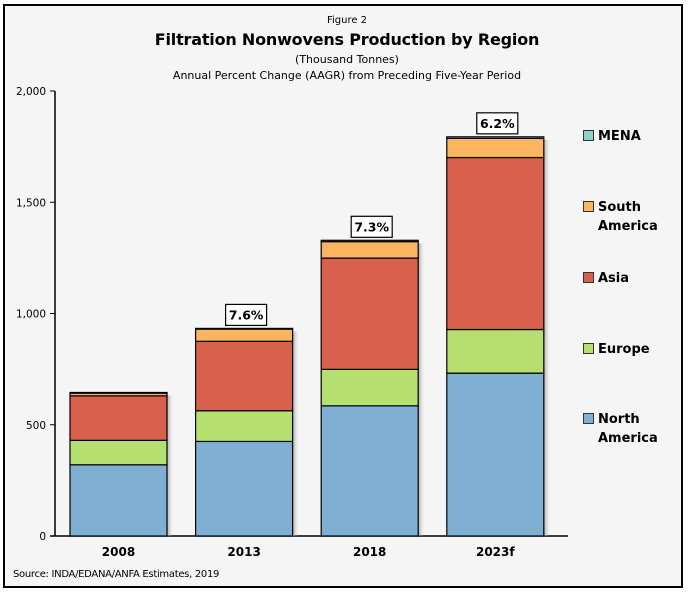 The width and height of the screenshot is (694, 598). What do you see at coordinates (31, 203) in the screenshot?
I see `y-tick-label: 1,500` at bounding box center [31, 203].